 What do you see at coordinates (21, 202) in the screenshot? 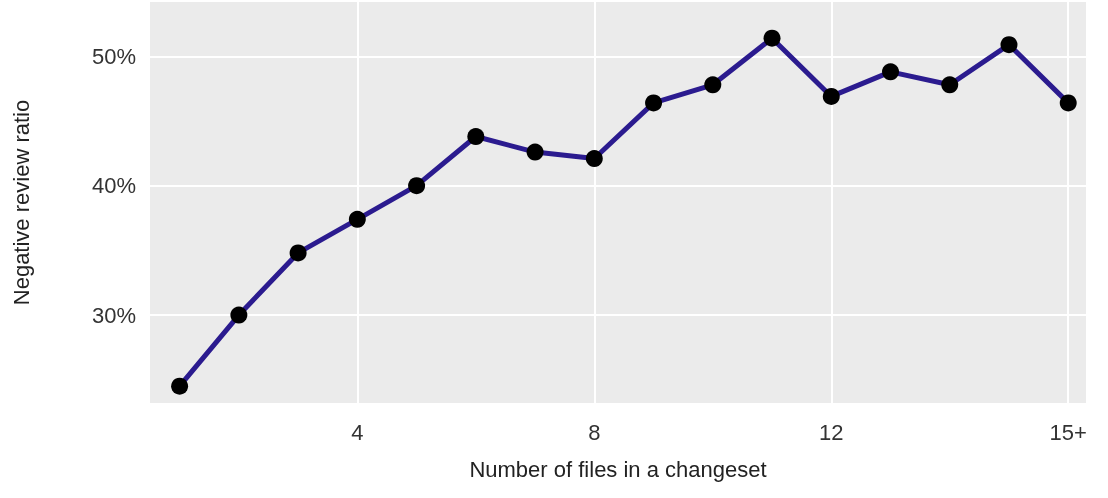
I see `y-axis-title: Negative review ratio` at bounding box center [21, 202].